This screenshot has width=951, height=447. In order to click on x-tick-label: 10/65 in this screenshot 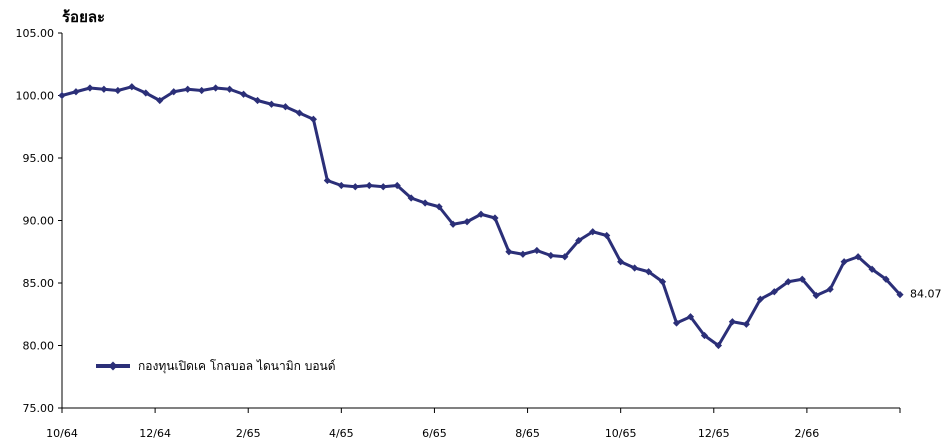, I will do `click(621, 433)`.